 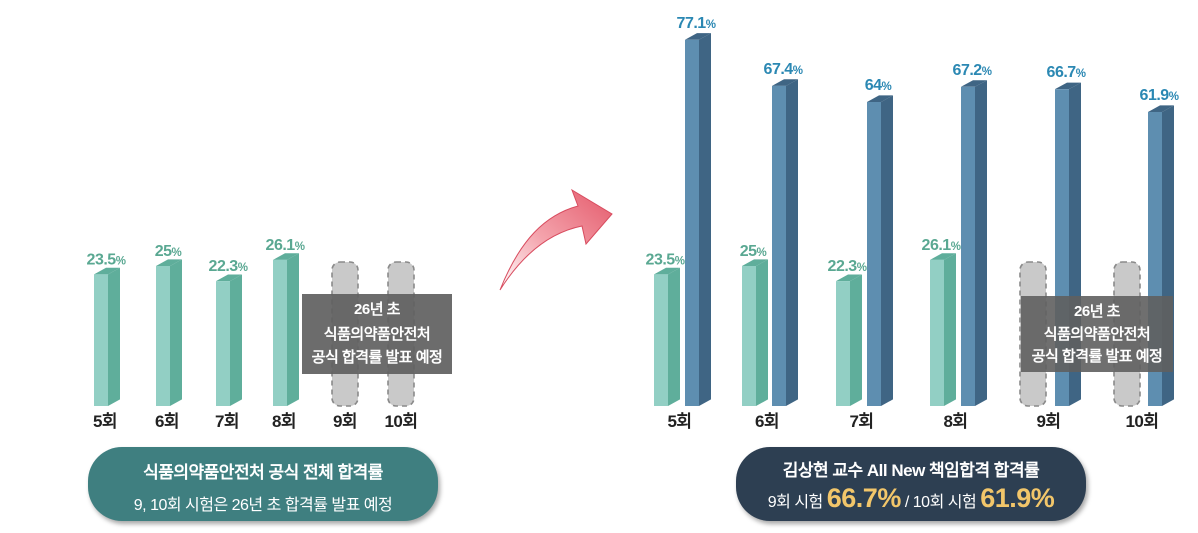 I want to click on right-professor-label-6: 67.4%, so click(x=783, y=69).